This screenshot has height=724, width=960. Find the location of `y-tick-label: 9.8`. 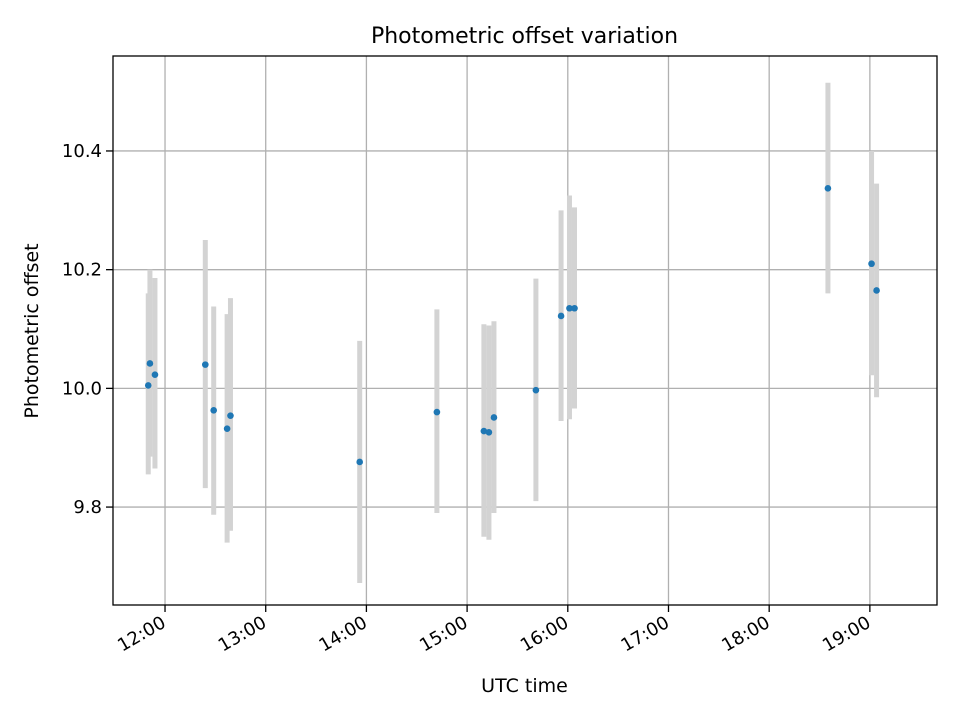

y-tick-label: 9.8 is located at coordinates (87, 507).